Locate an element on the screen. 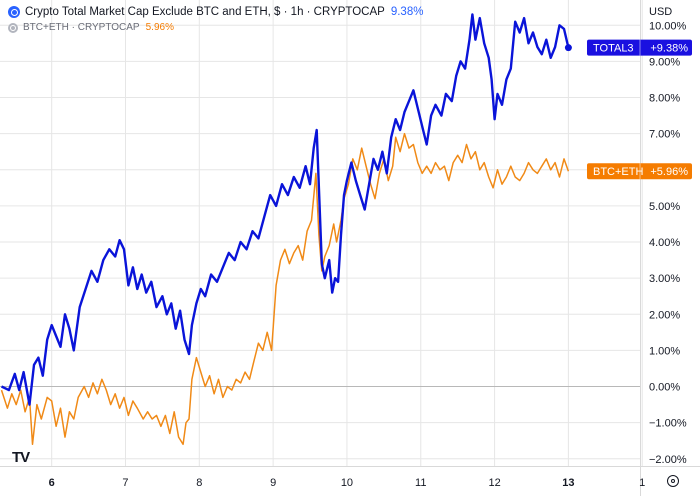 This screenshot has height=496, width=700. x-tick-label: 11 is located at coordinates (420, 483).